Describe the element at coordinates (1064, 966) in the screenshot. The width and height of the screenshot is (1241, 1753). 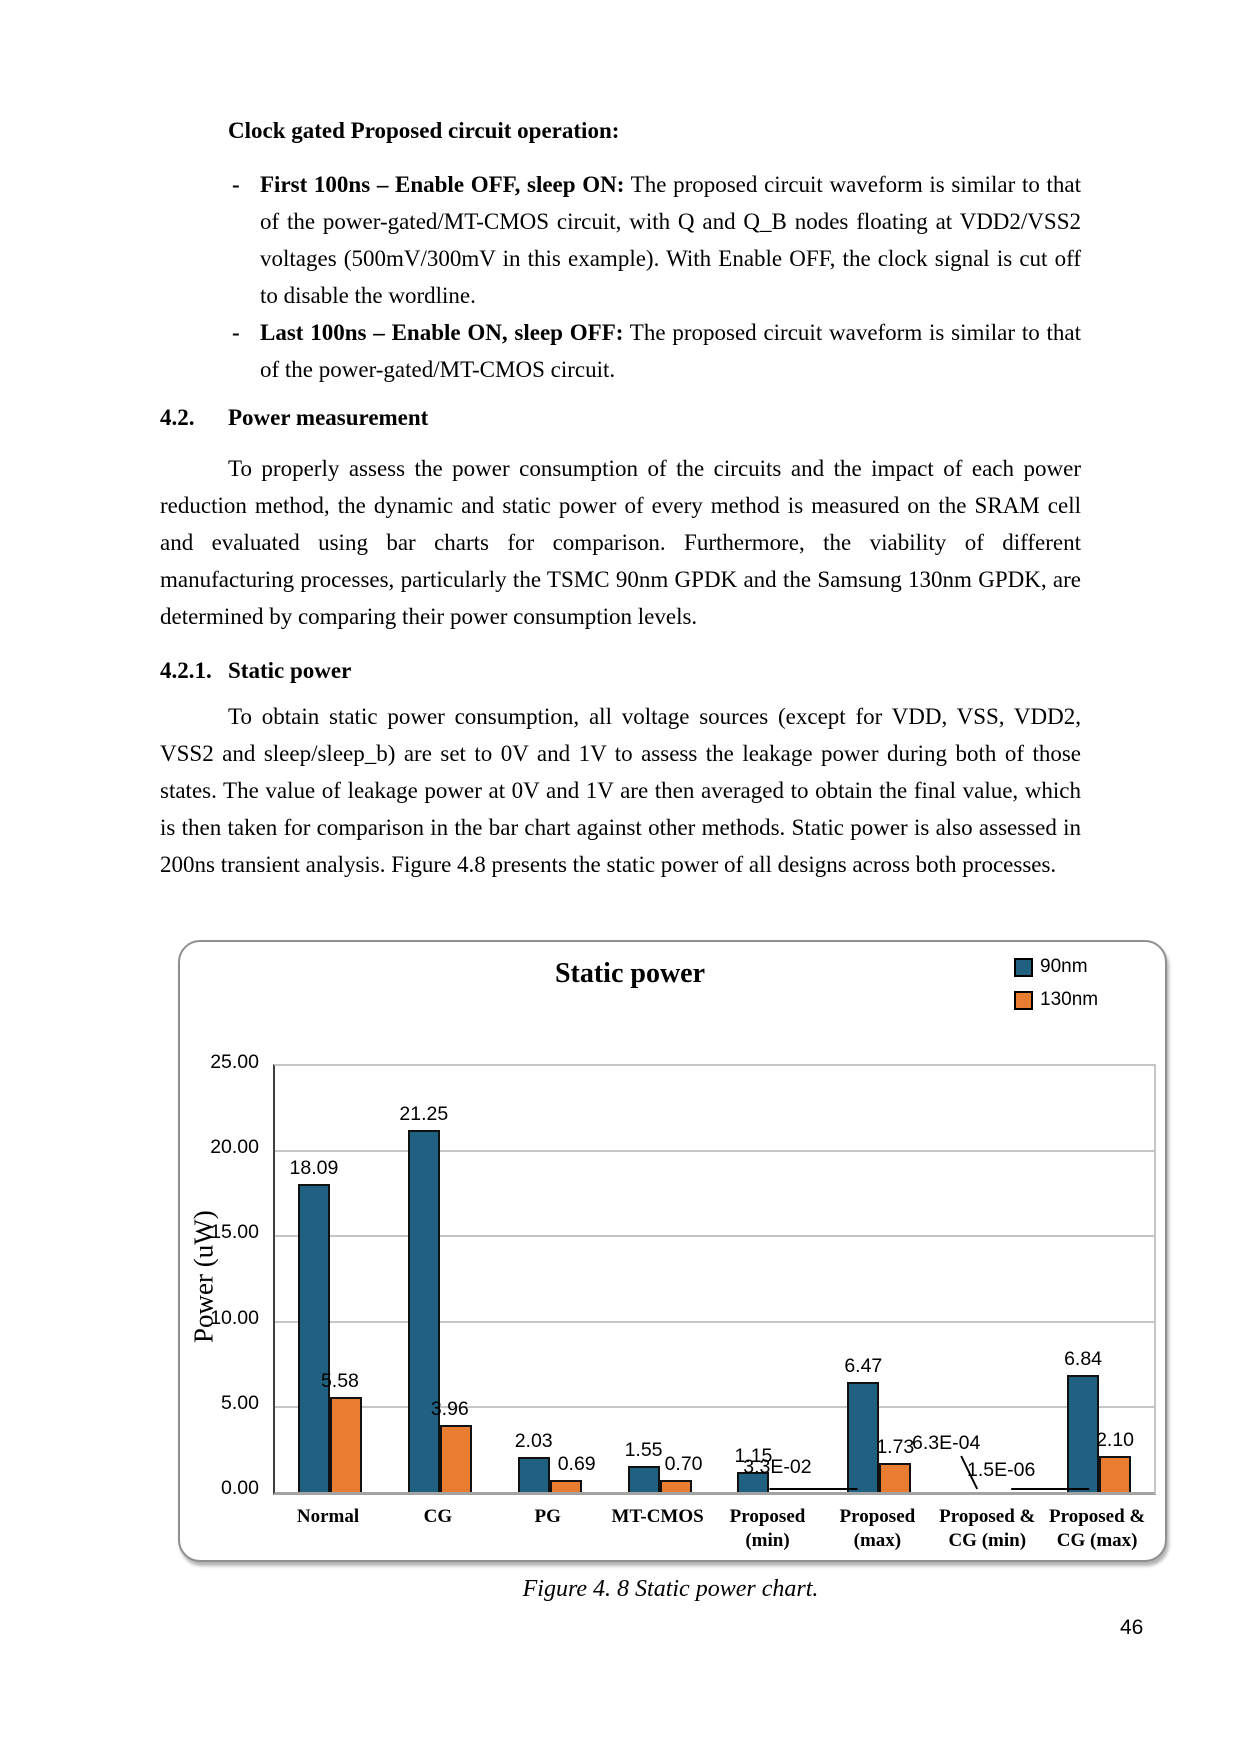
I see `legend-label-90nm: 90nm` at that location.